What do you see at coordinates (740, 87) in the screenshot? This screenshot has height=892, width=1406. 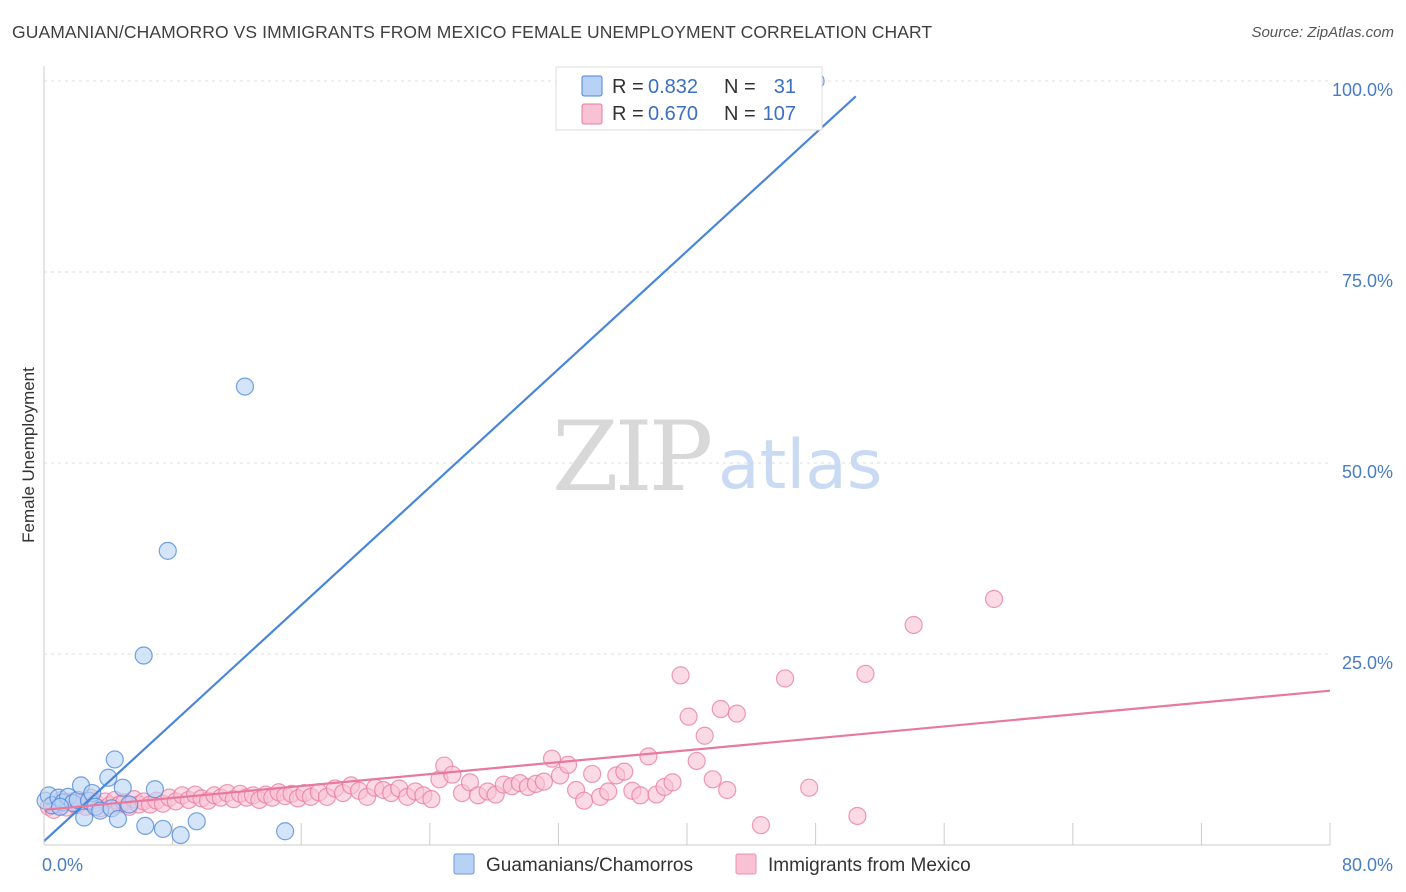 I see `legend-n-label-0: N =` at bounding box center [740, 87].